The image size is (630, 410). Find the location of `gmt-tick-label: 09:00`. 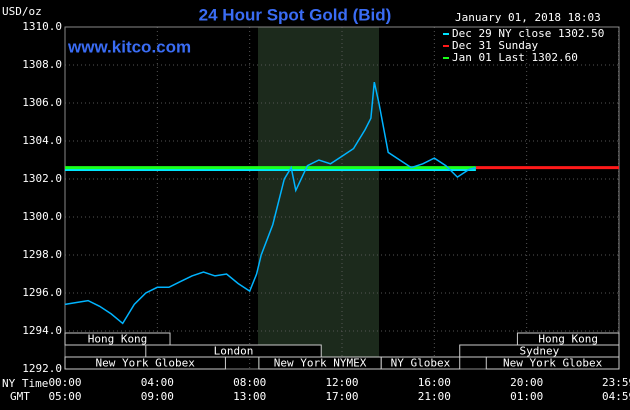

gmt-tick-label: 09:00 is located at coordinates (157, 396).